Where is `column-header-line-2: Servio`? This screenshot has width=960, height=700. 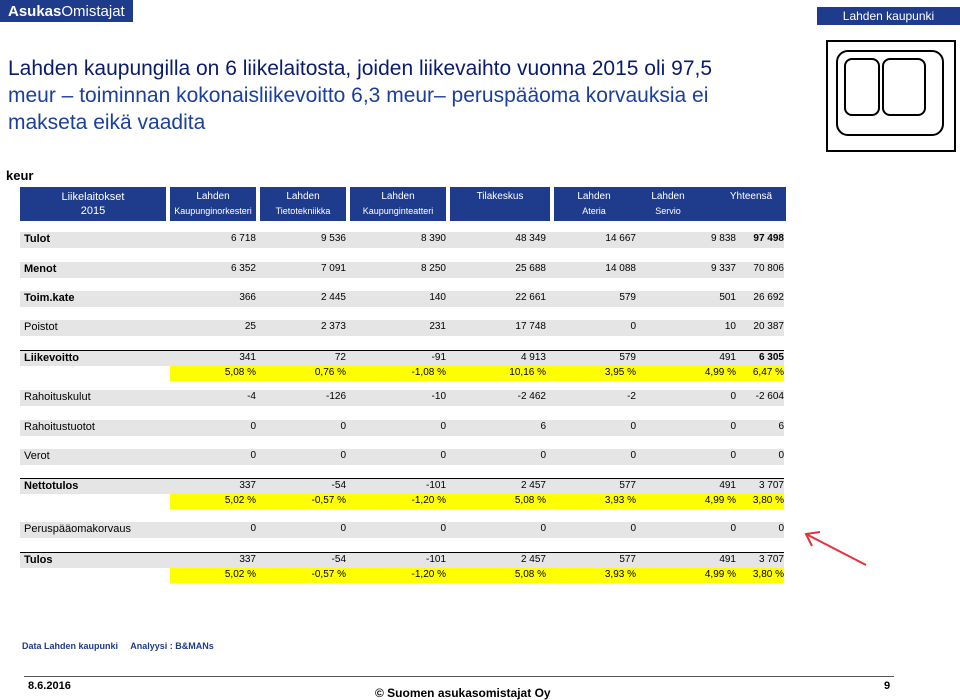 column-header-line-2: Servio is located at coordinates (668, 211).